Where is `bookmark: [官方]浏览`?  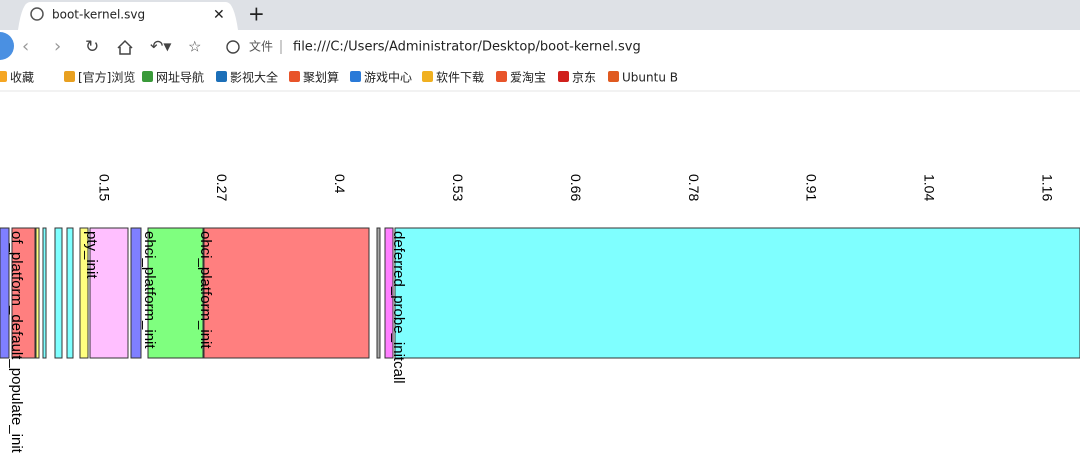 bookmark: [官方]浏览 is located at coordinates (106, 77).